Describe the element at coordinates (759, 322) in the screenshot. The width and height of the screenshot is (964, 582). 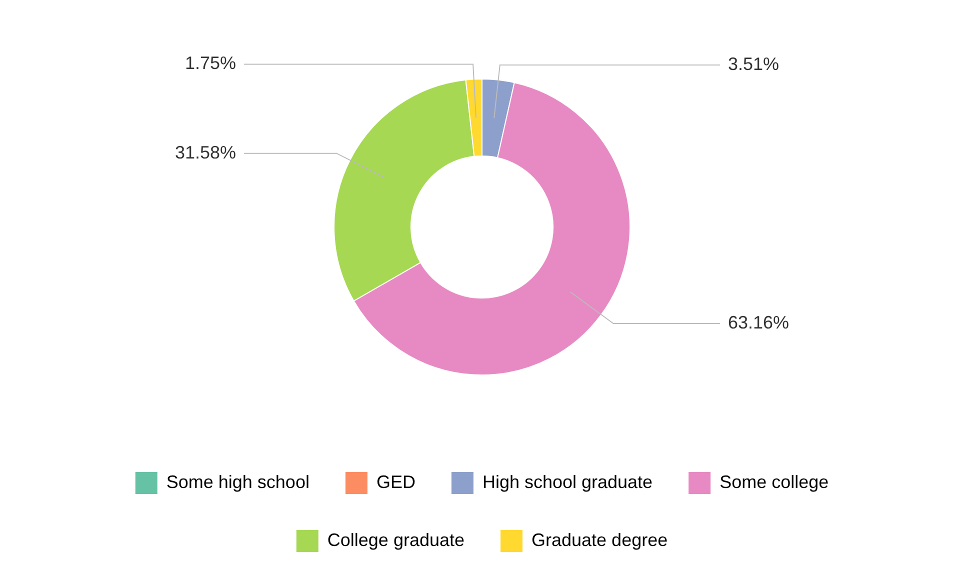
I see `data-label: 63.16%` at that location.